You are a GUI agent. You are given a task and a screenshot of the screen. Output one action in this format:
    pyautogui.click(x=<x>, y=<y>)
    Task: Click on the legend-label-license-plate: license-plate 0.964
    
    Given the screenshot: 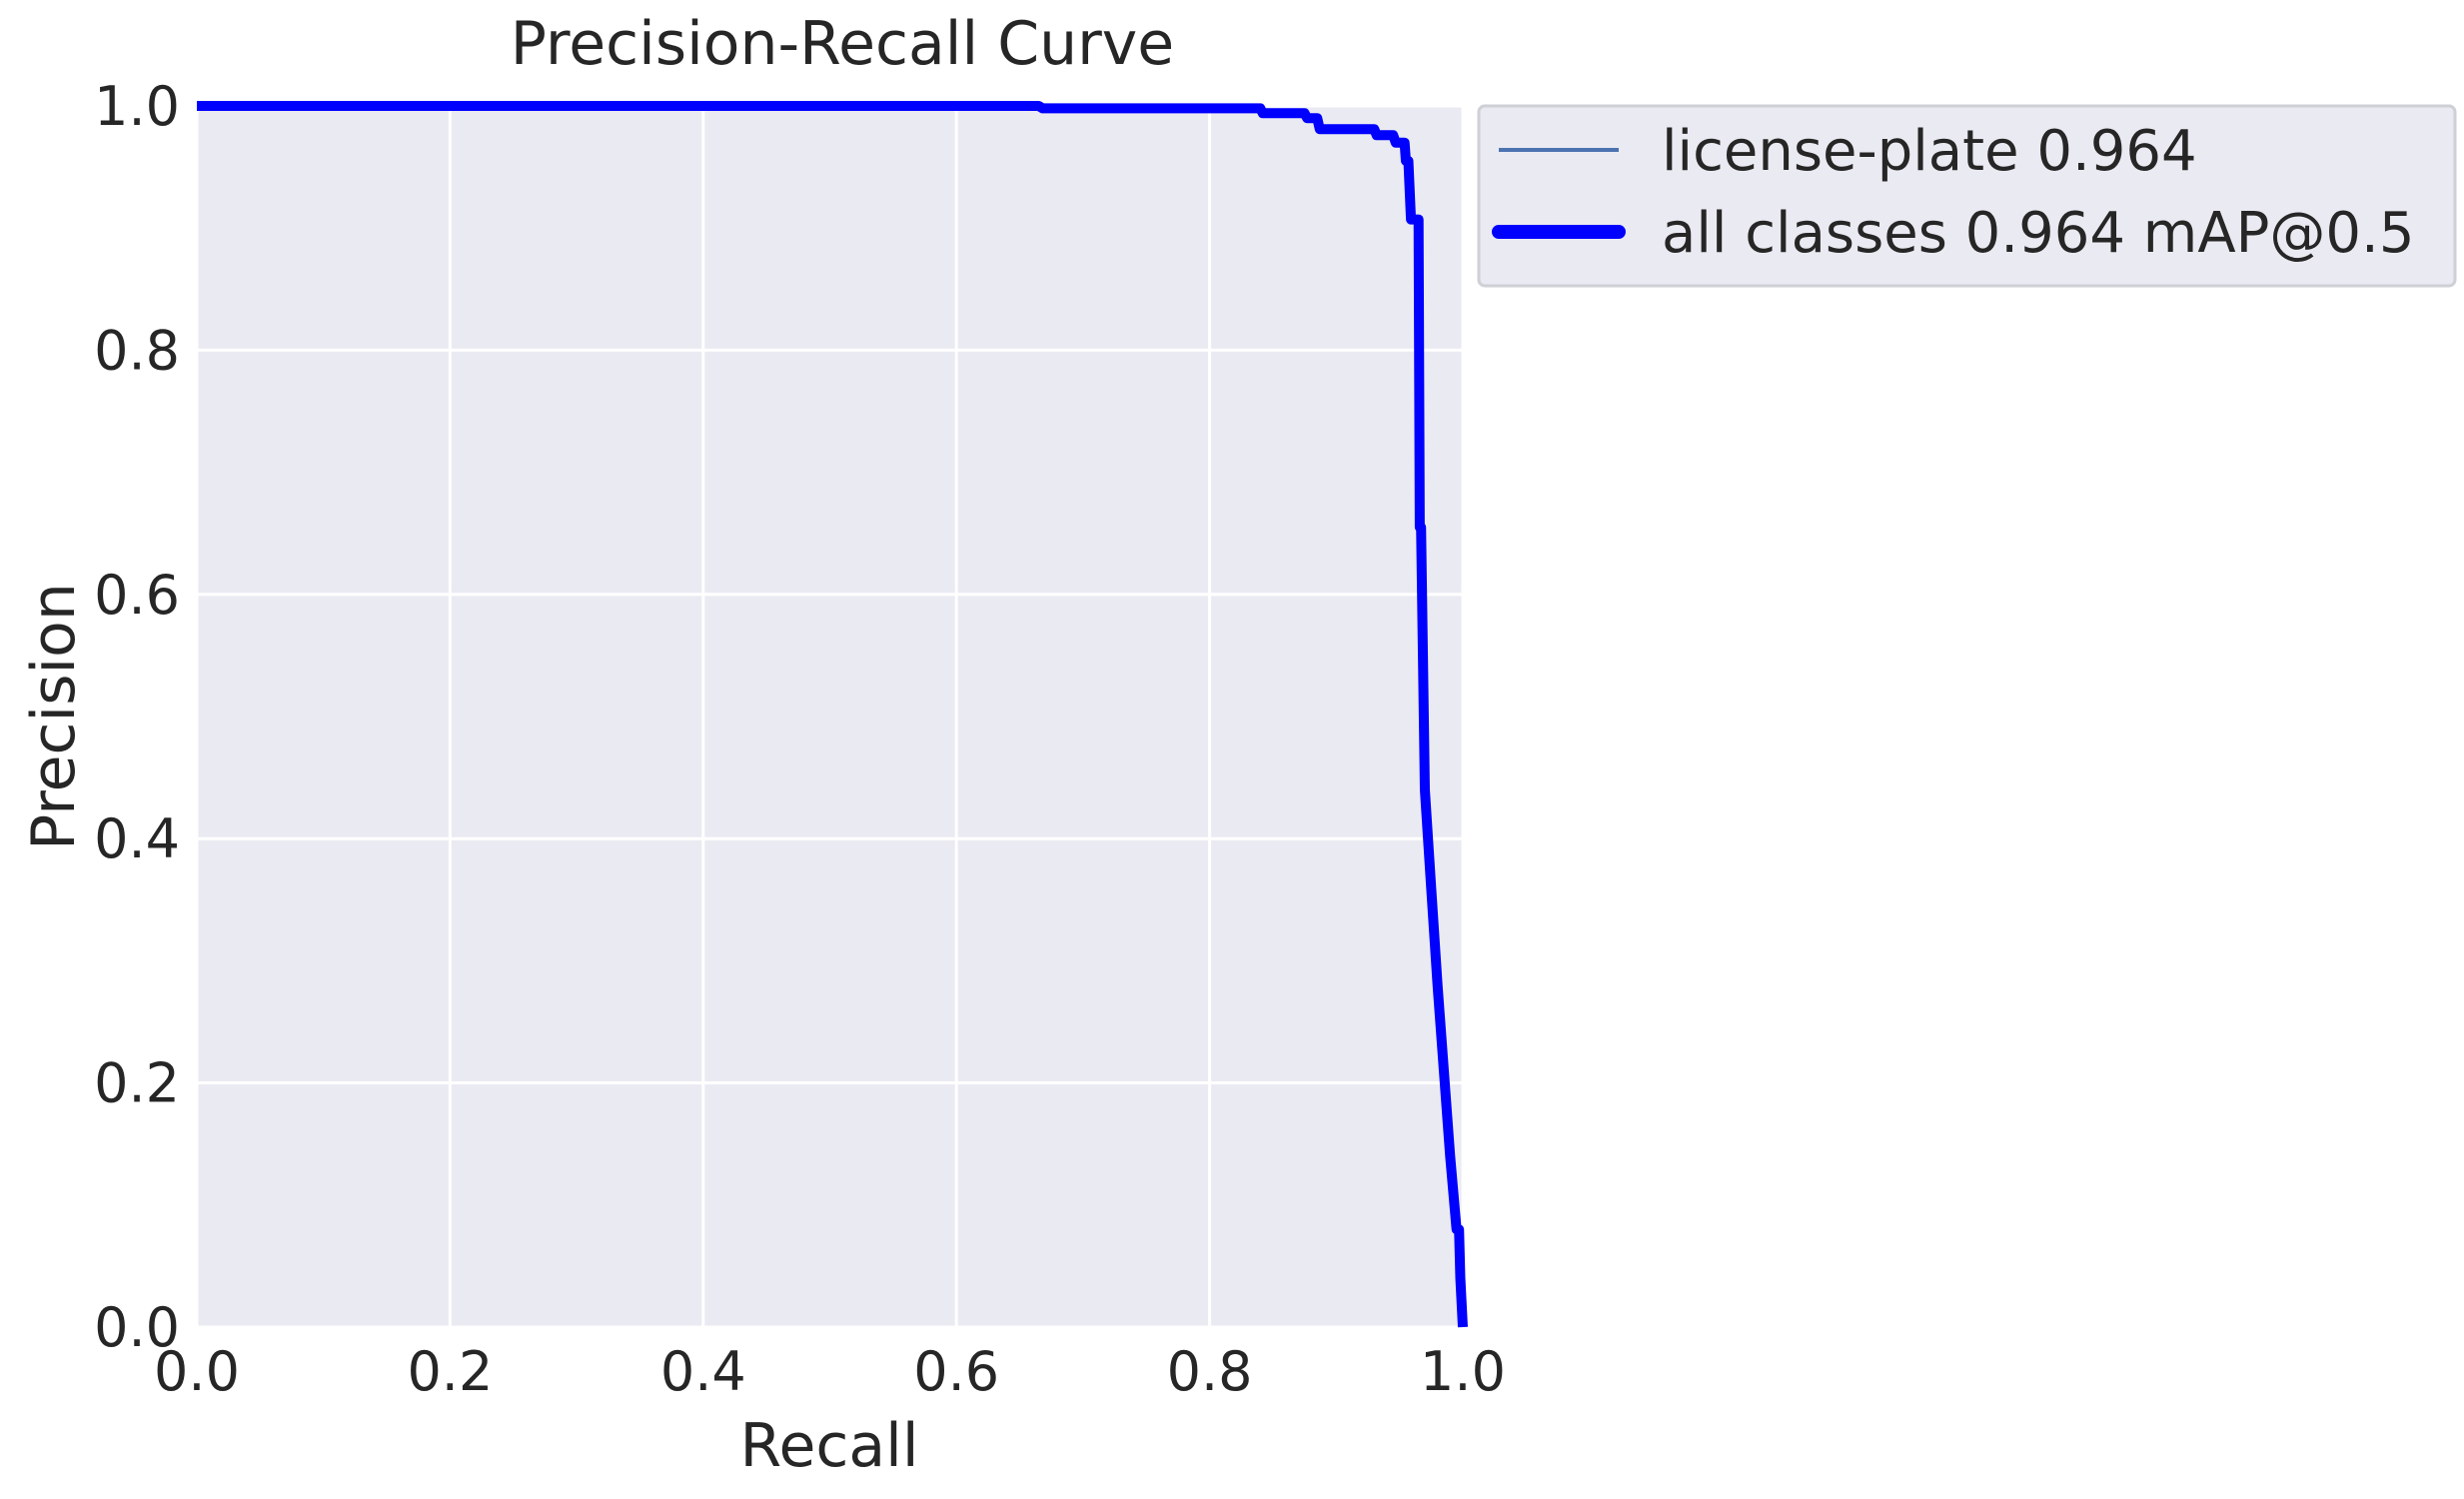 What is the action you would take?
    pyautogui.click(x=1929, y=151)
    